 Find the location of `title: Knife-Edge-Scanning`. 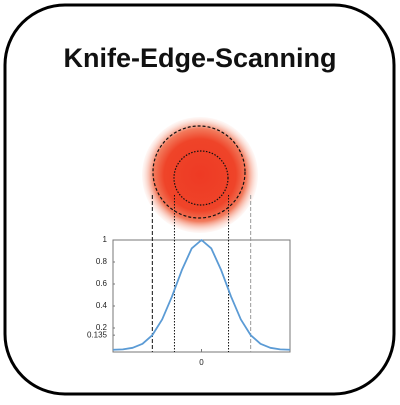

title: Knife-Edge-Scanning is located at coordinates (199, 58).